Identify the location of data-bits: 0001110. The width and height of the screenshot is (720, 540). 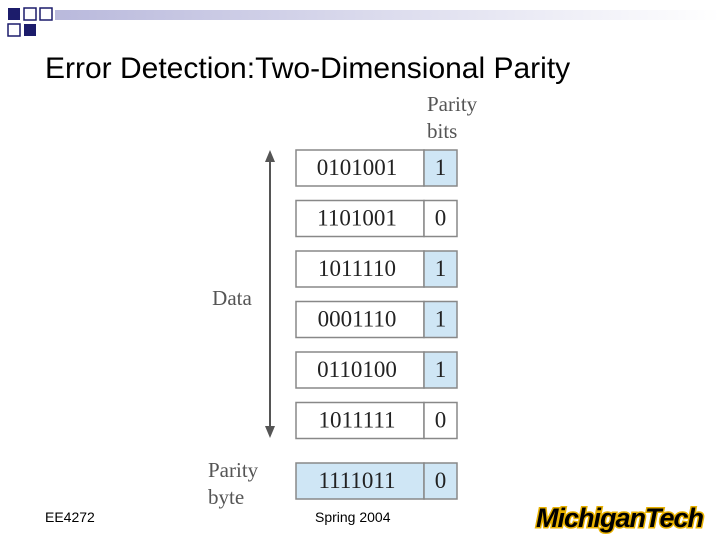
(357, 319).